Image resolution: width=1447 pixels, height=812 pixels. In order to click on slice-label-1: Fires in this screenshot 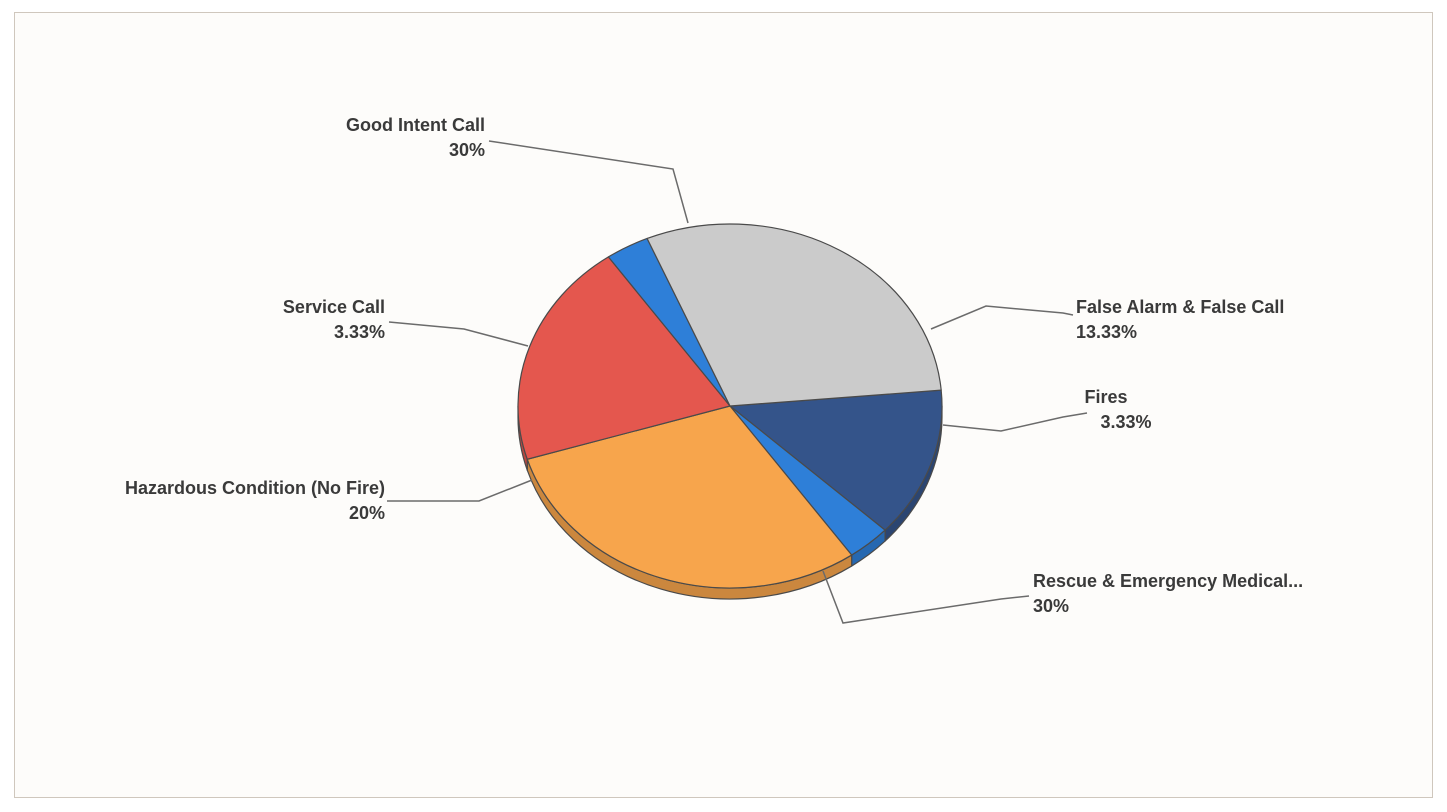, I will do `click(1105, 397)`.